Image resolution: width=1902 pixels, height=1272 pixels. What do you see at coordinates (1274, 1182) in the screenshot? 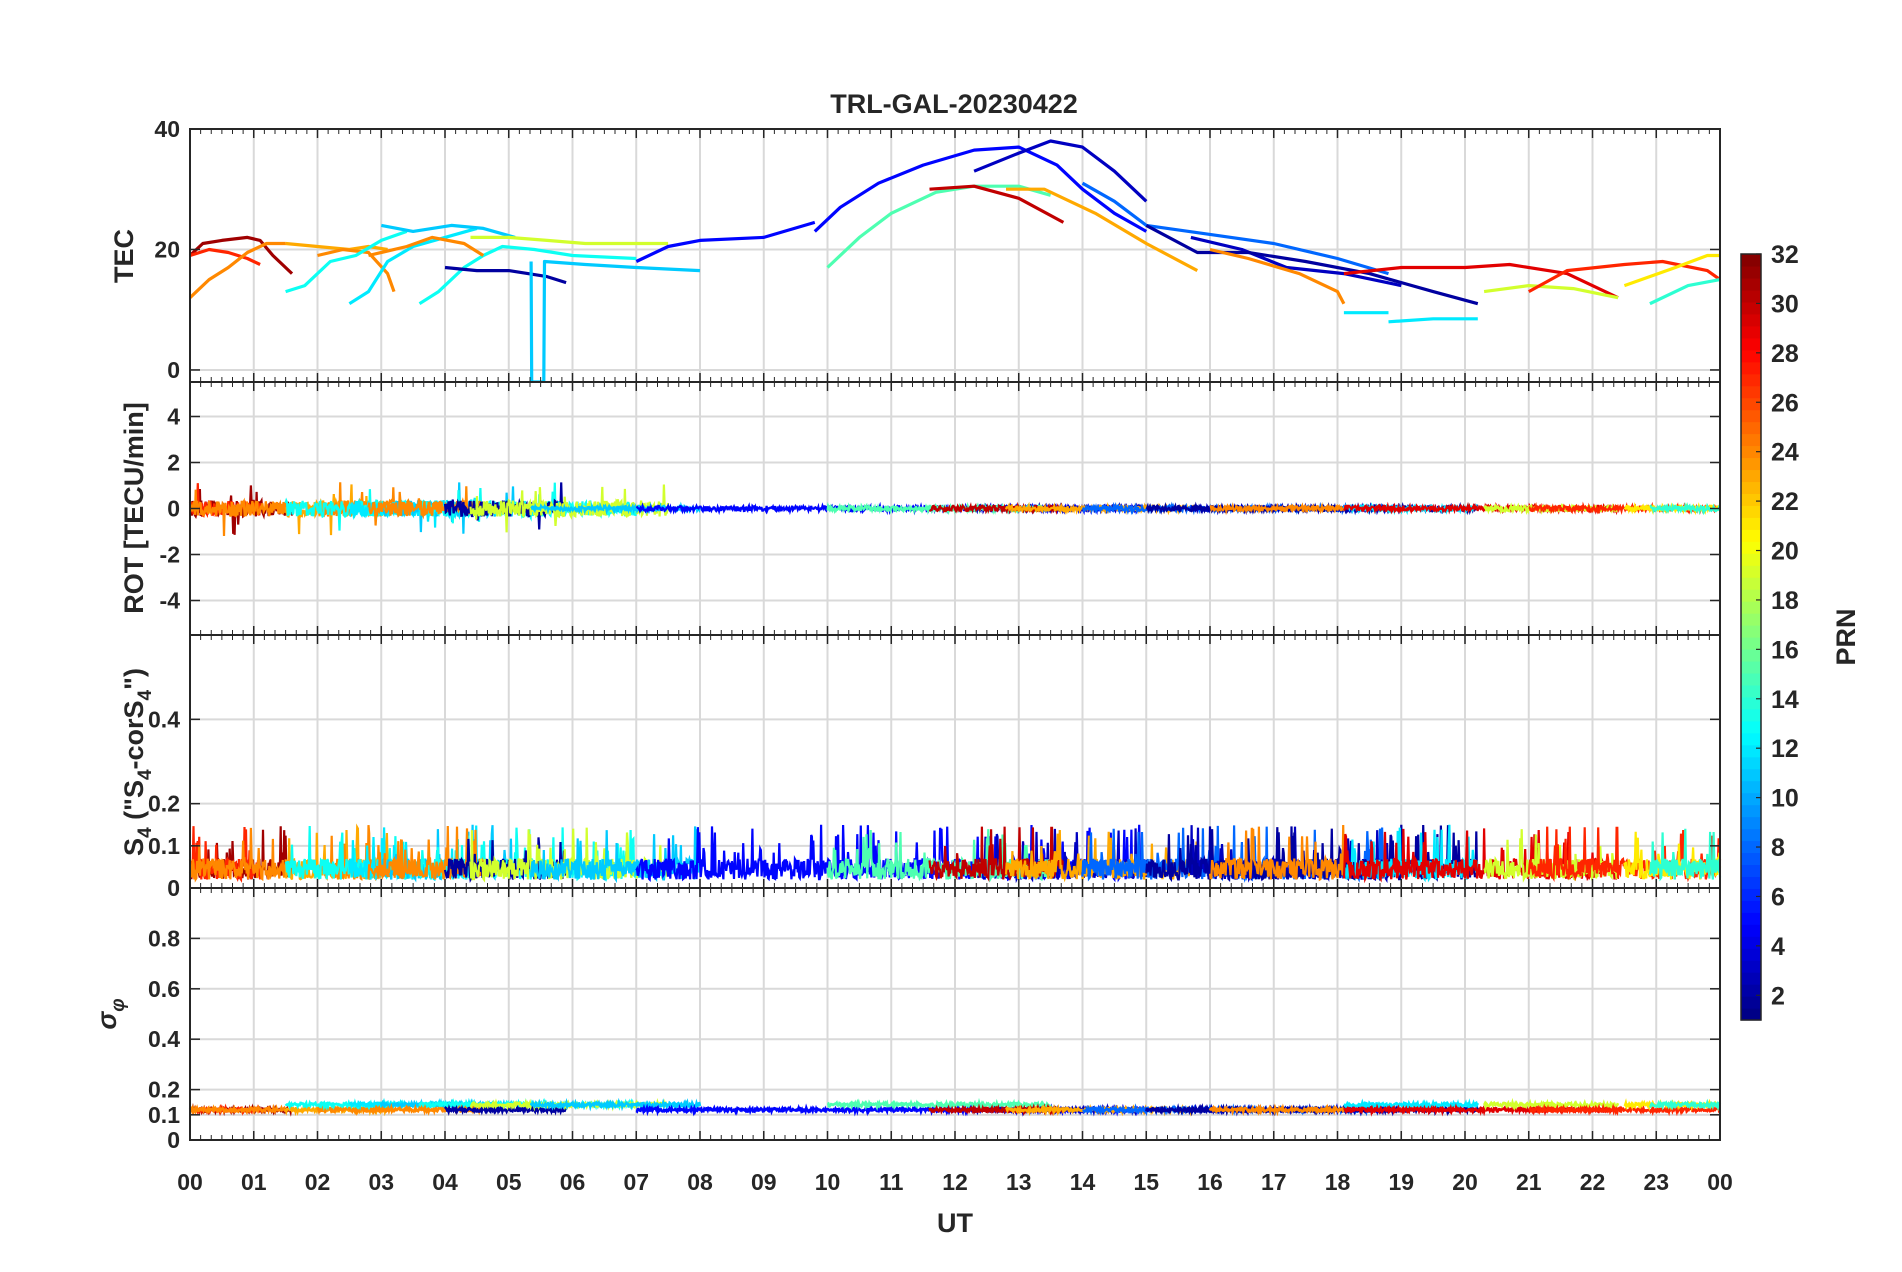
I see `x-tick-label: 17` at bounding box center [1274, 1182].